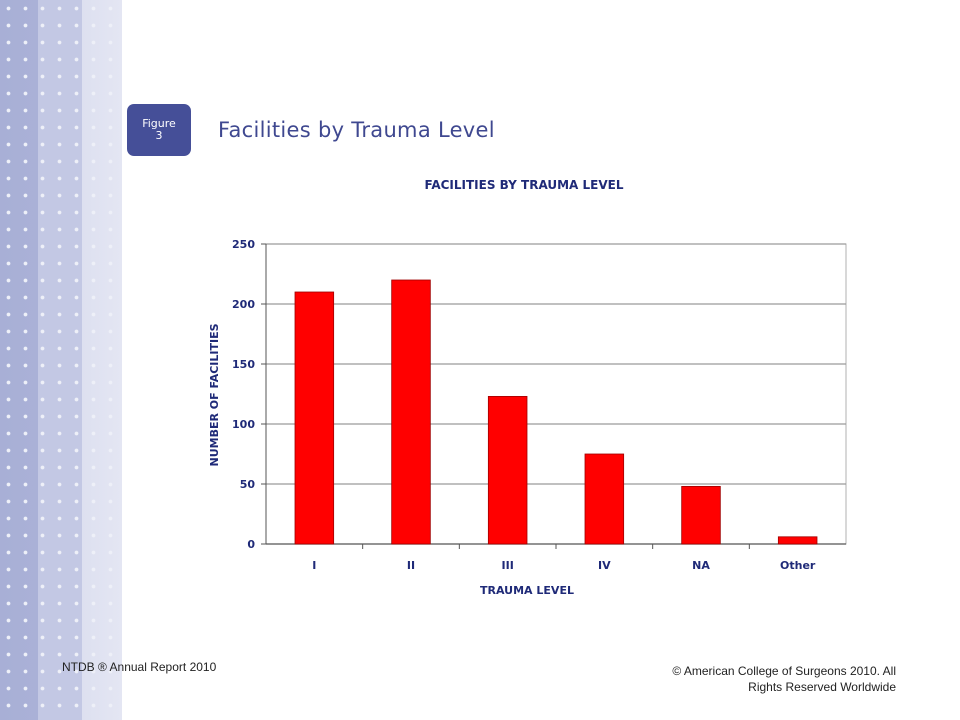  Describe the element at coordinates (508, 565) in the screenshot. I see `x-tick-label: III` at that location.